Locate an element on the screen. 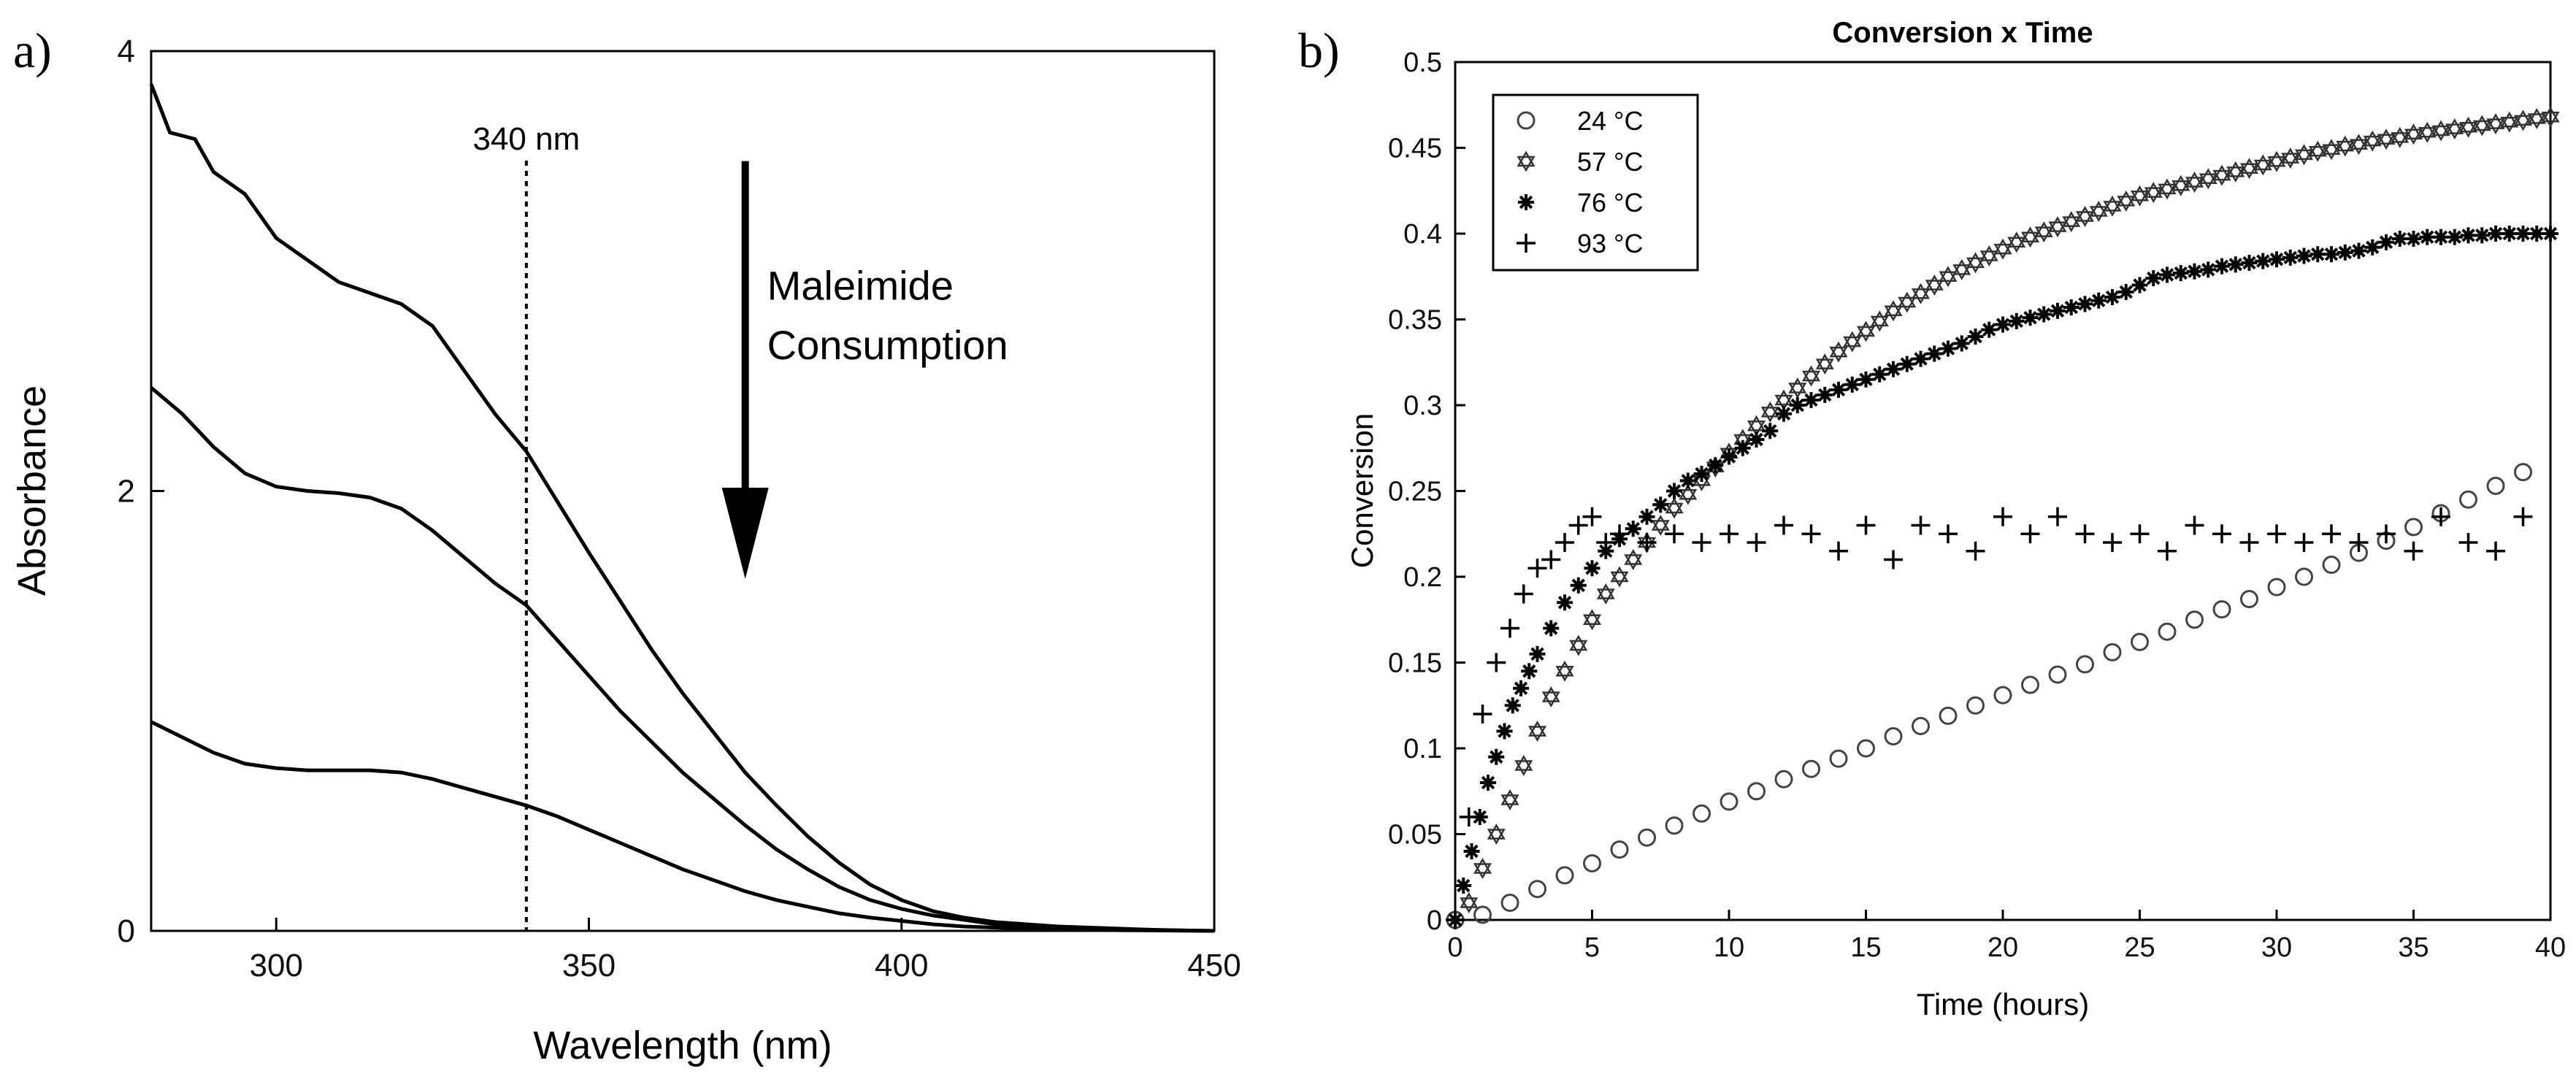 This screenshot has height=1082, width=2576. x-tick-label: 10 is located at coordinates (1729, 948).